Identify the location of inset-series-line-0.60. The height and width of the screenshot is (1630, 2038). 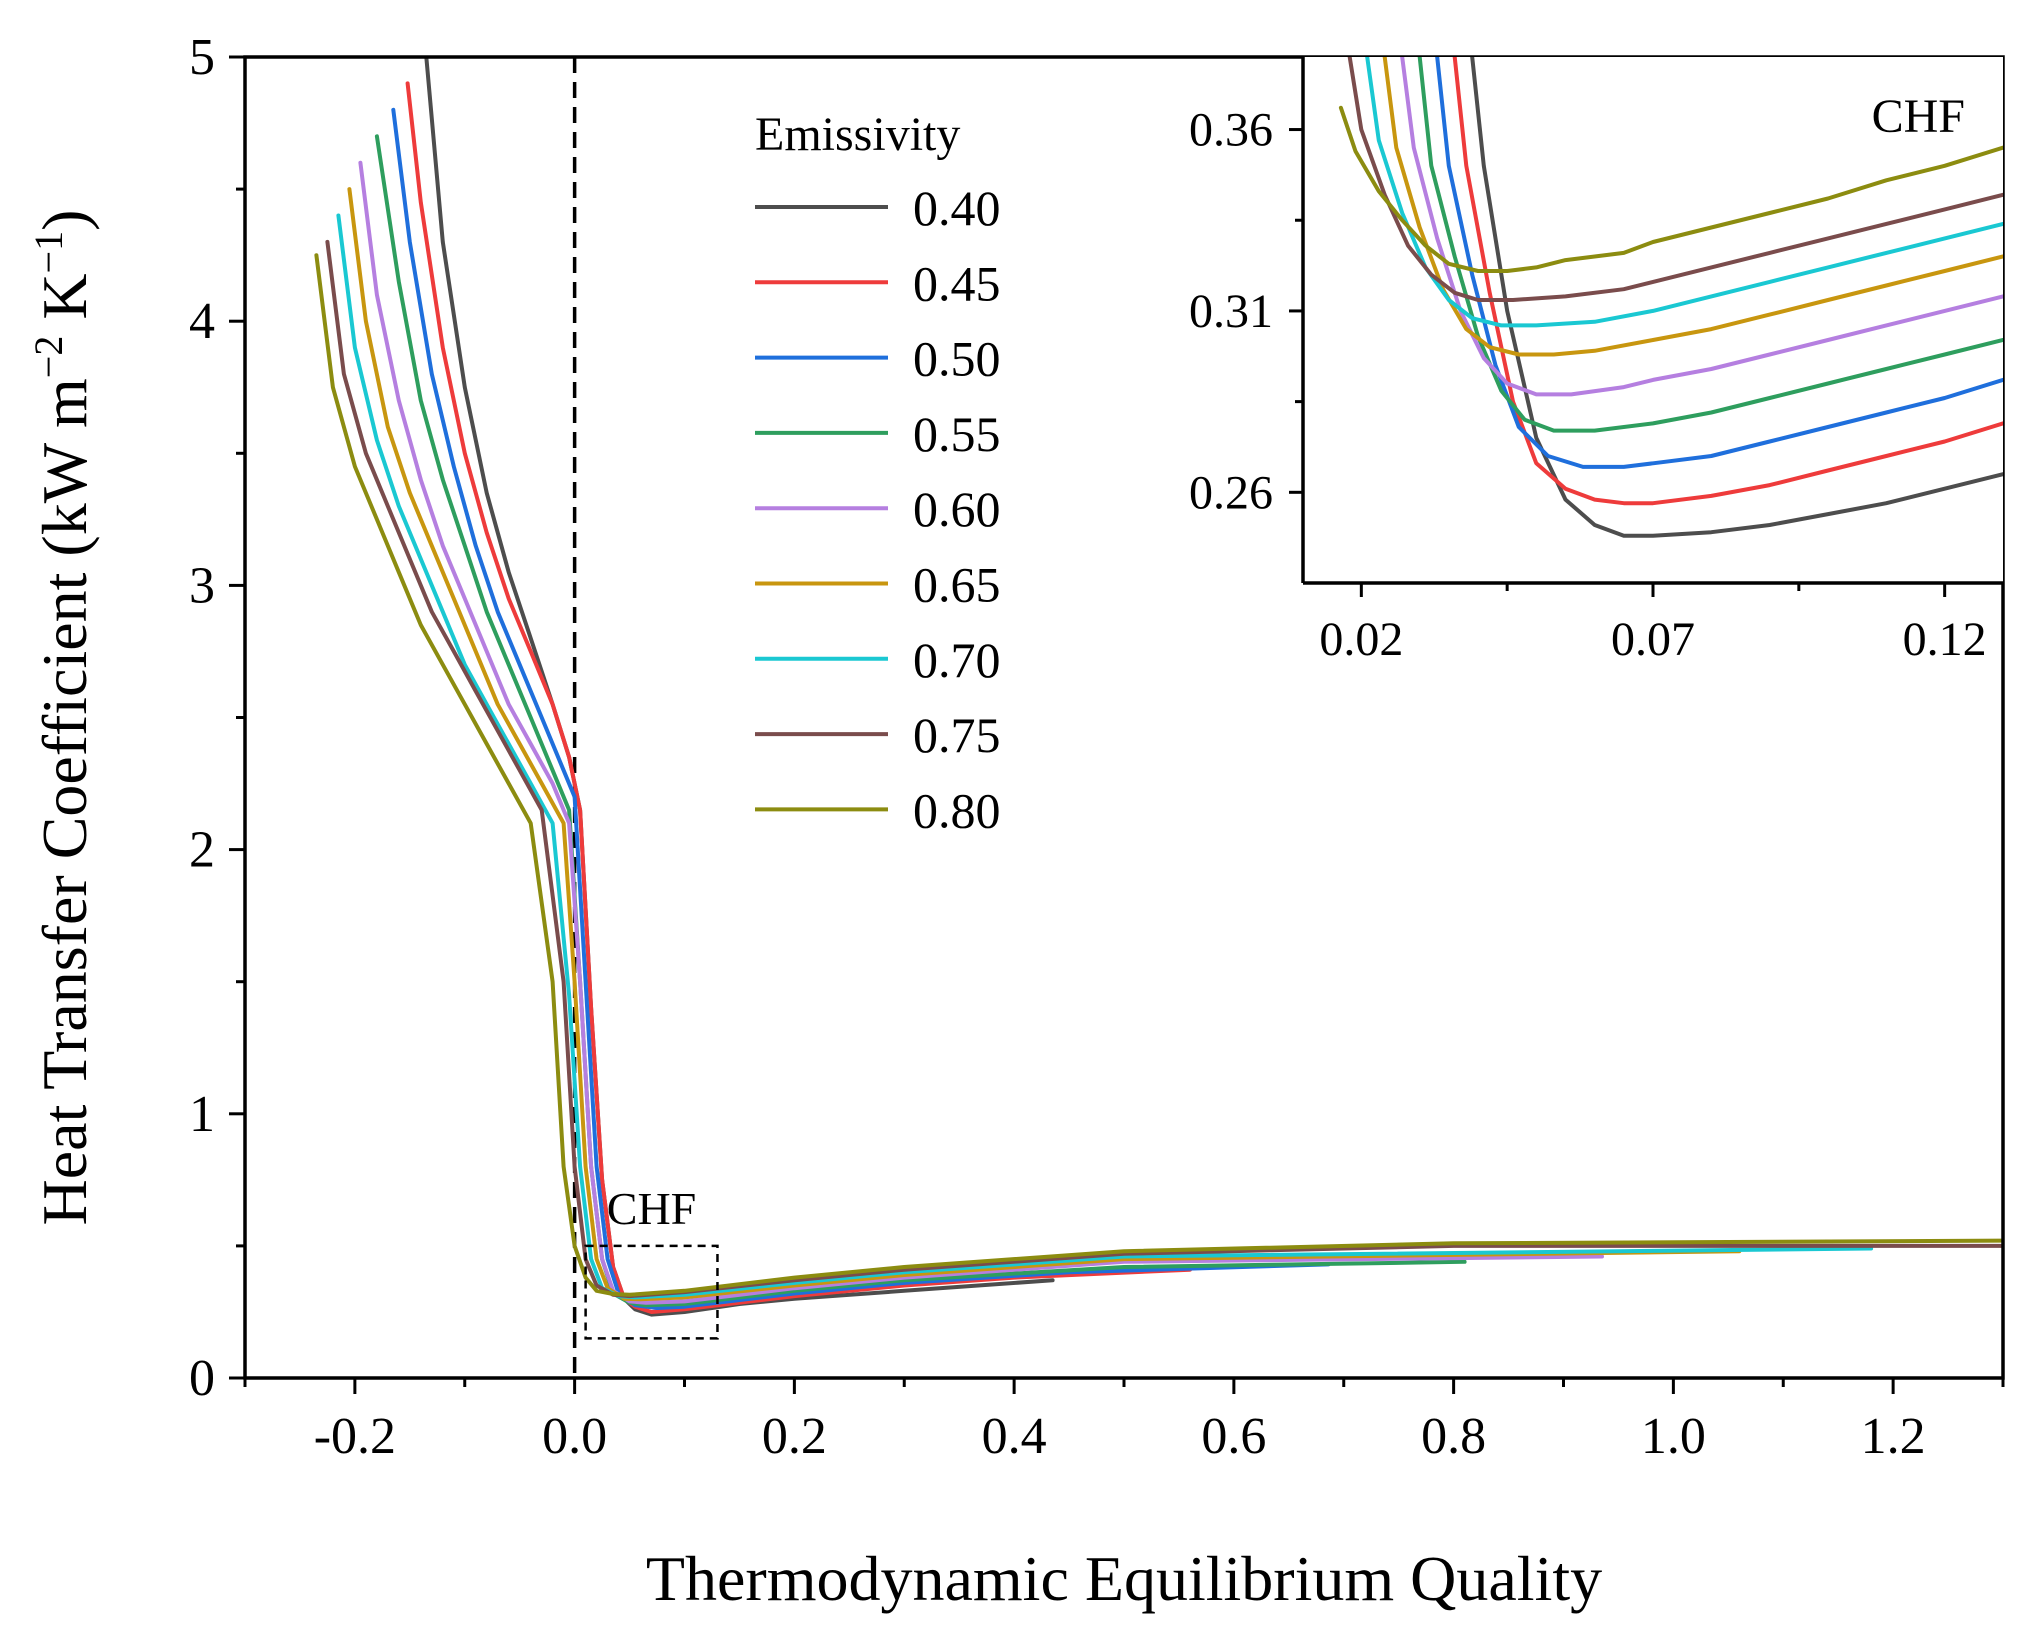
(1701, 227).